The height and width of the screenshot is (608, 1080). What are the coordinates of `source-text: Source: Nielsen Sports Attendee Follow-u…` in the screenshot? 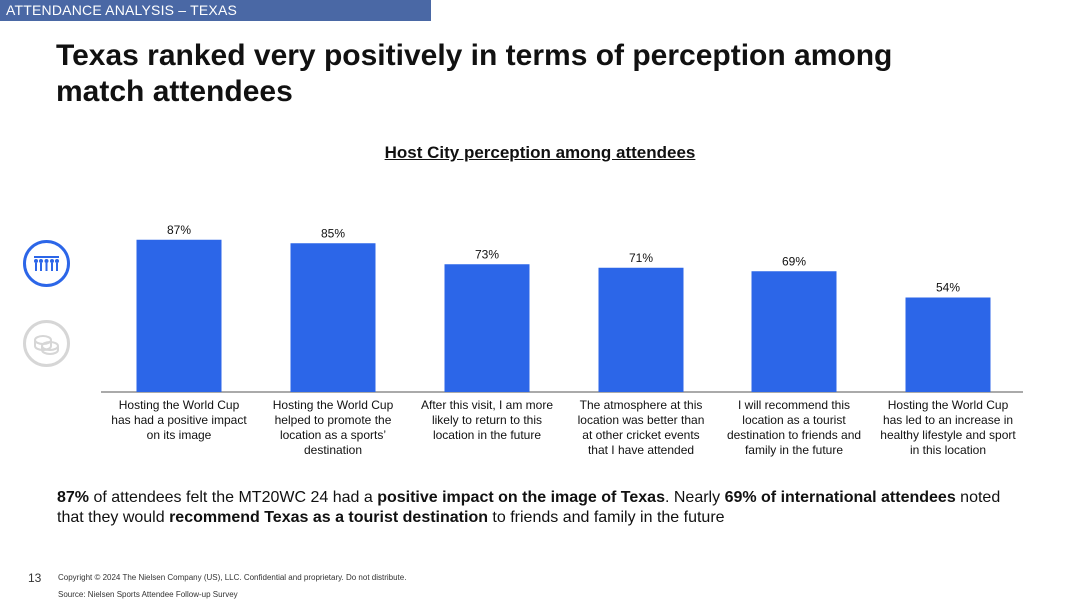 It's located at (148, 594).